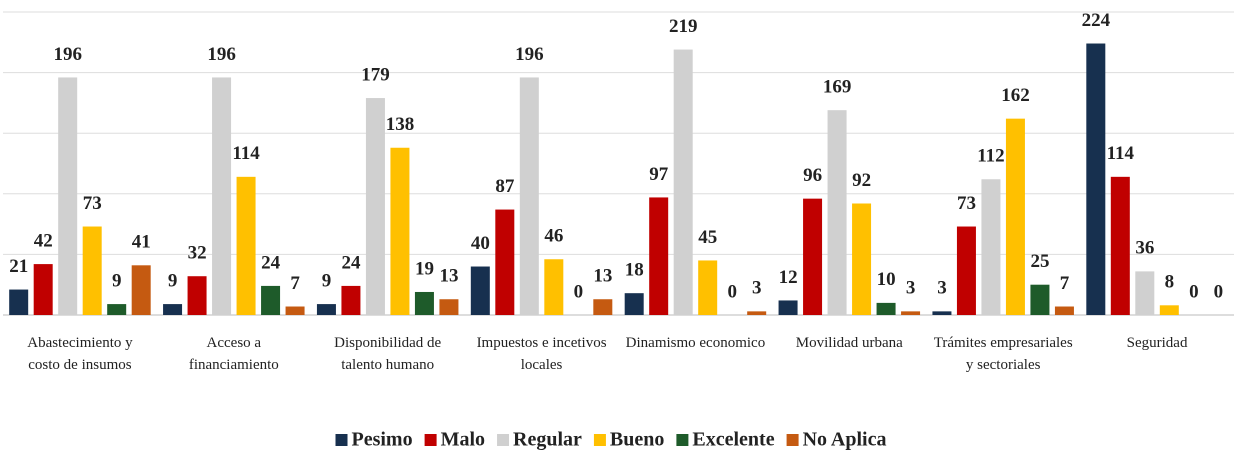 Image resolution: width=1234 pixels, height=454 pixels. I want to click on x-tick-label-line: Dinamismo economico, so click(696, 343).